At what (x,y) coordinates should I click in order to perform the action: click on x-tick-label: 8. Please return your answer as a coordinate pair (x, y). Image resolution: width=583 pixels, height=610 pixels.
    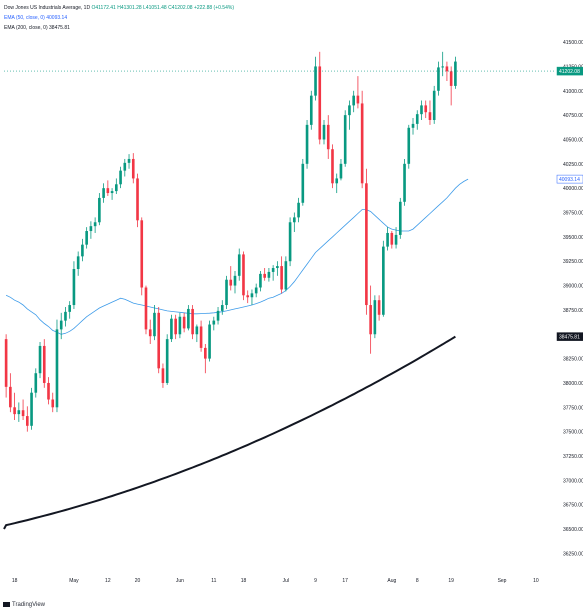
    Looking at the image, I should click on (417, 581).